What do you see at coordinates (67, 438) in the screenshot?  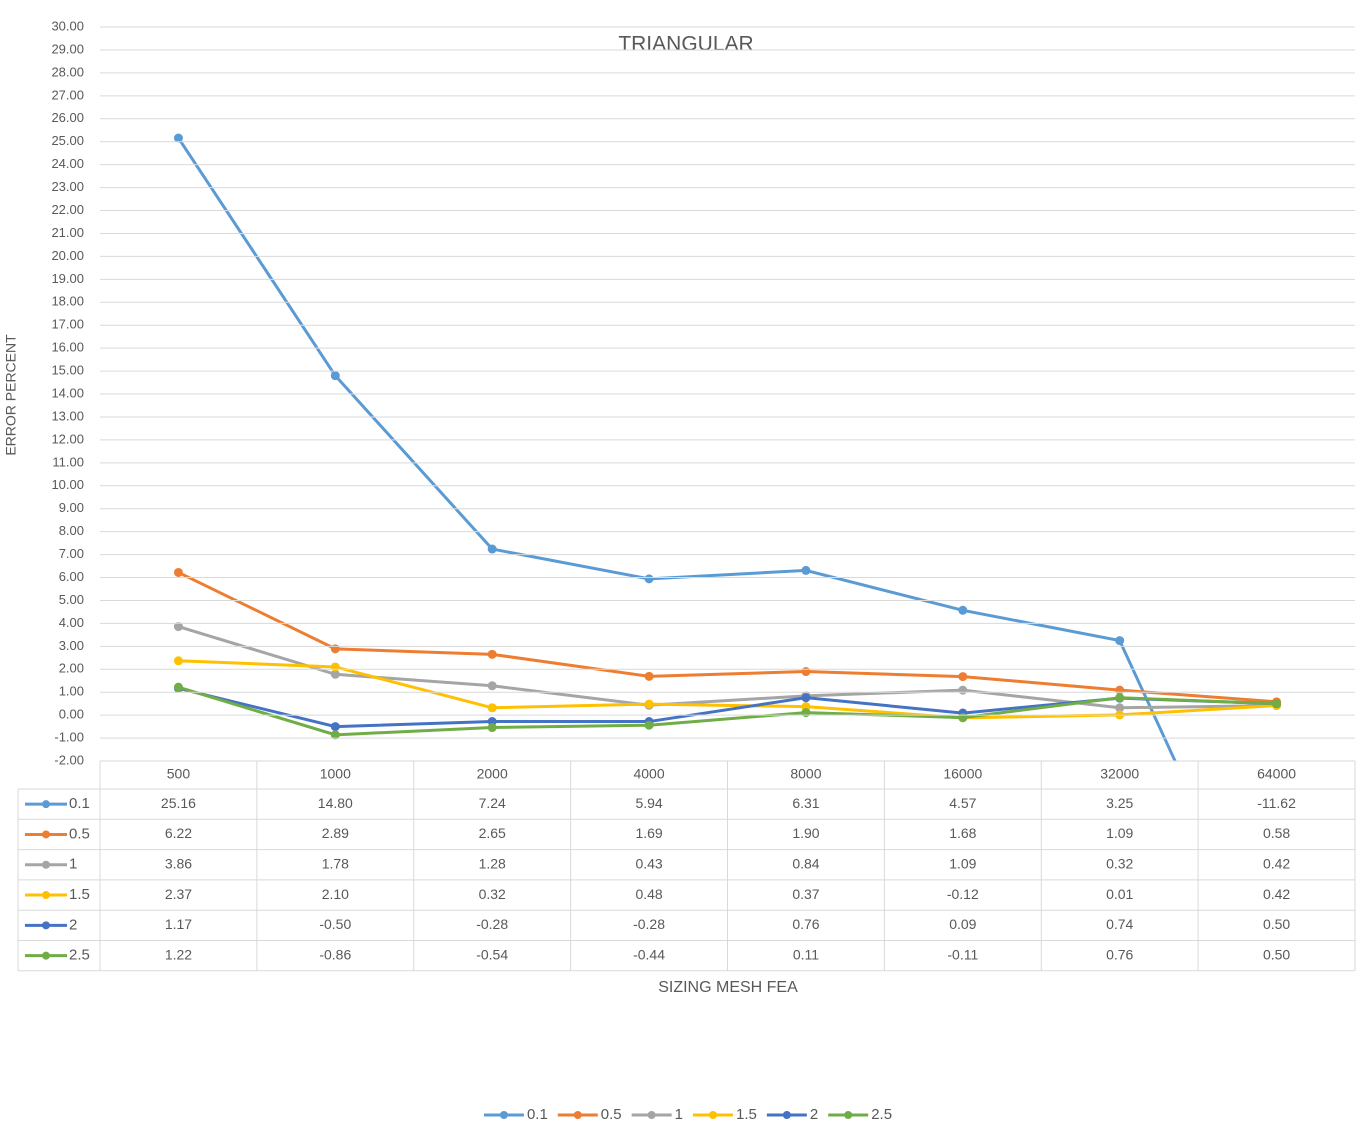 I see `y-tick-label: 12.00` at bounding box center [67, 438].